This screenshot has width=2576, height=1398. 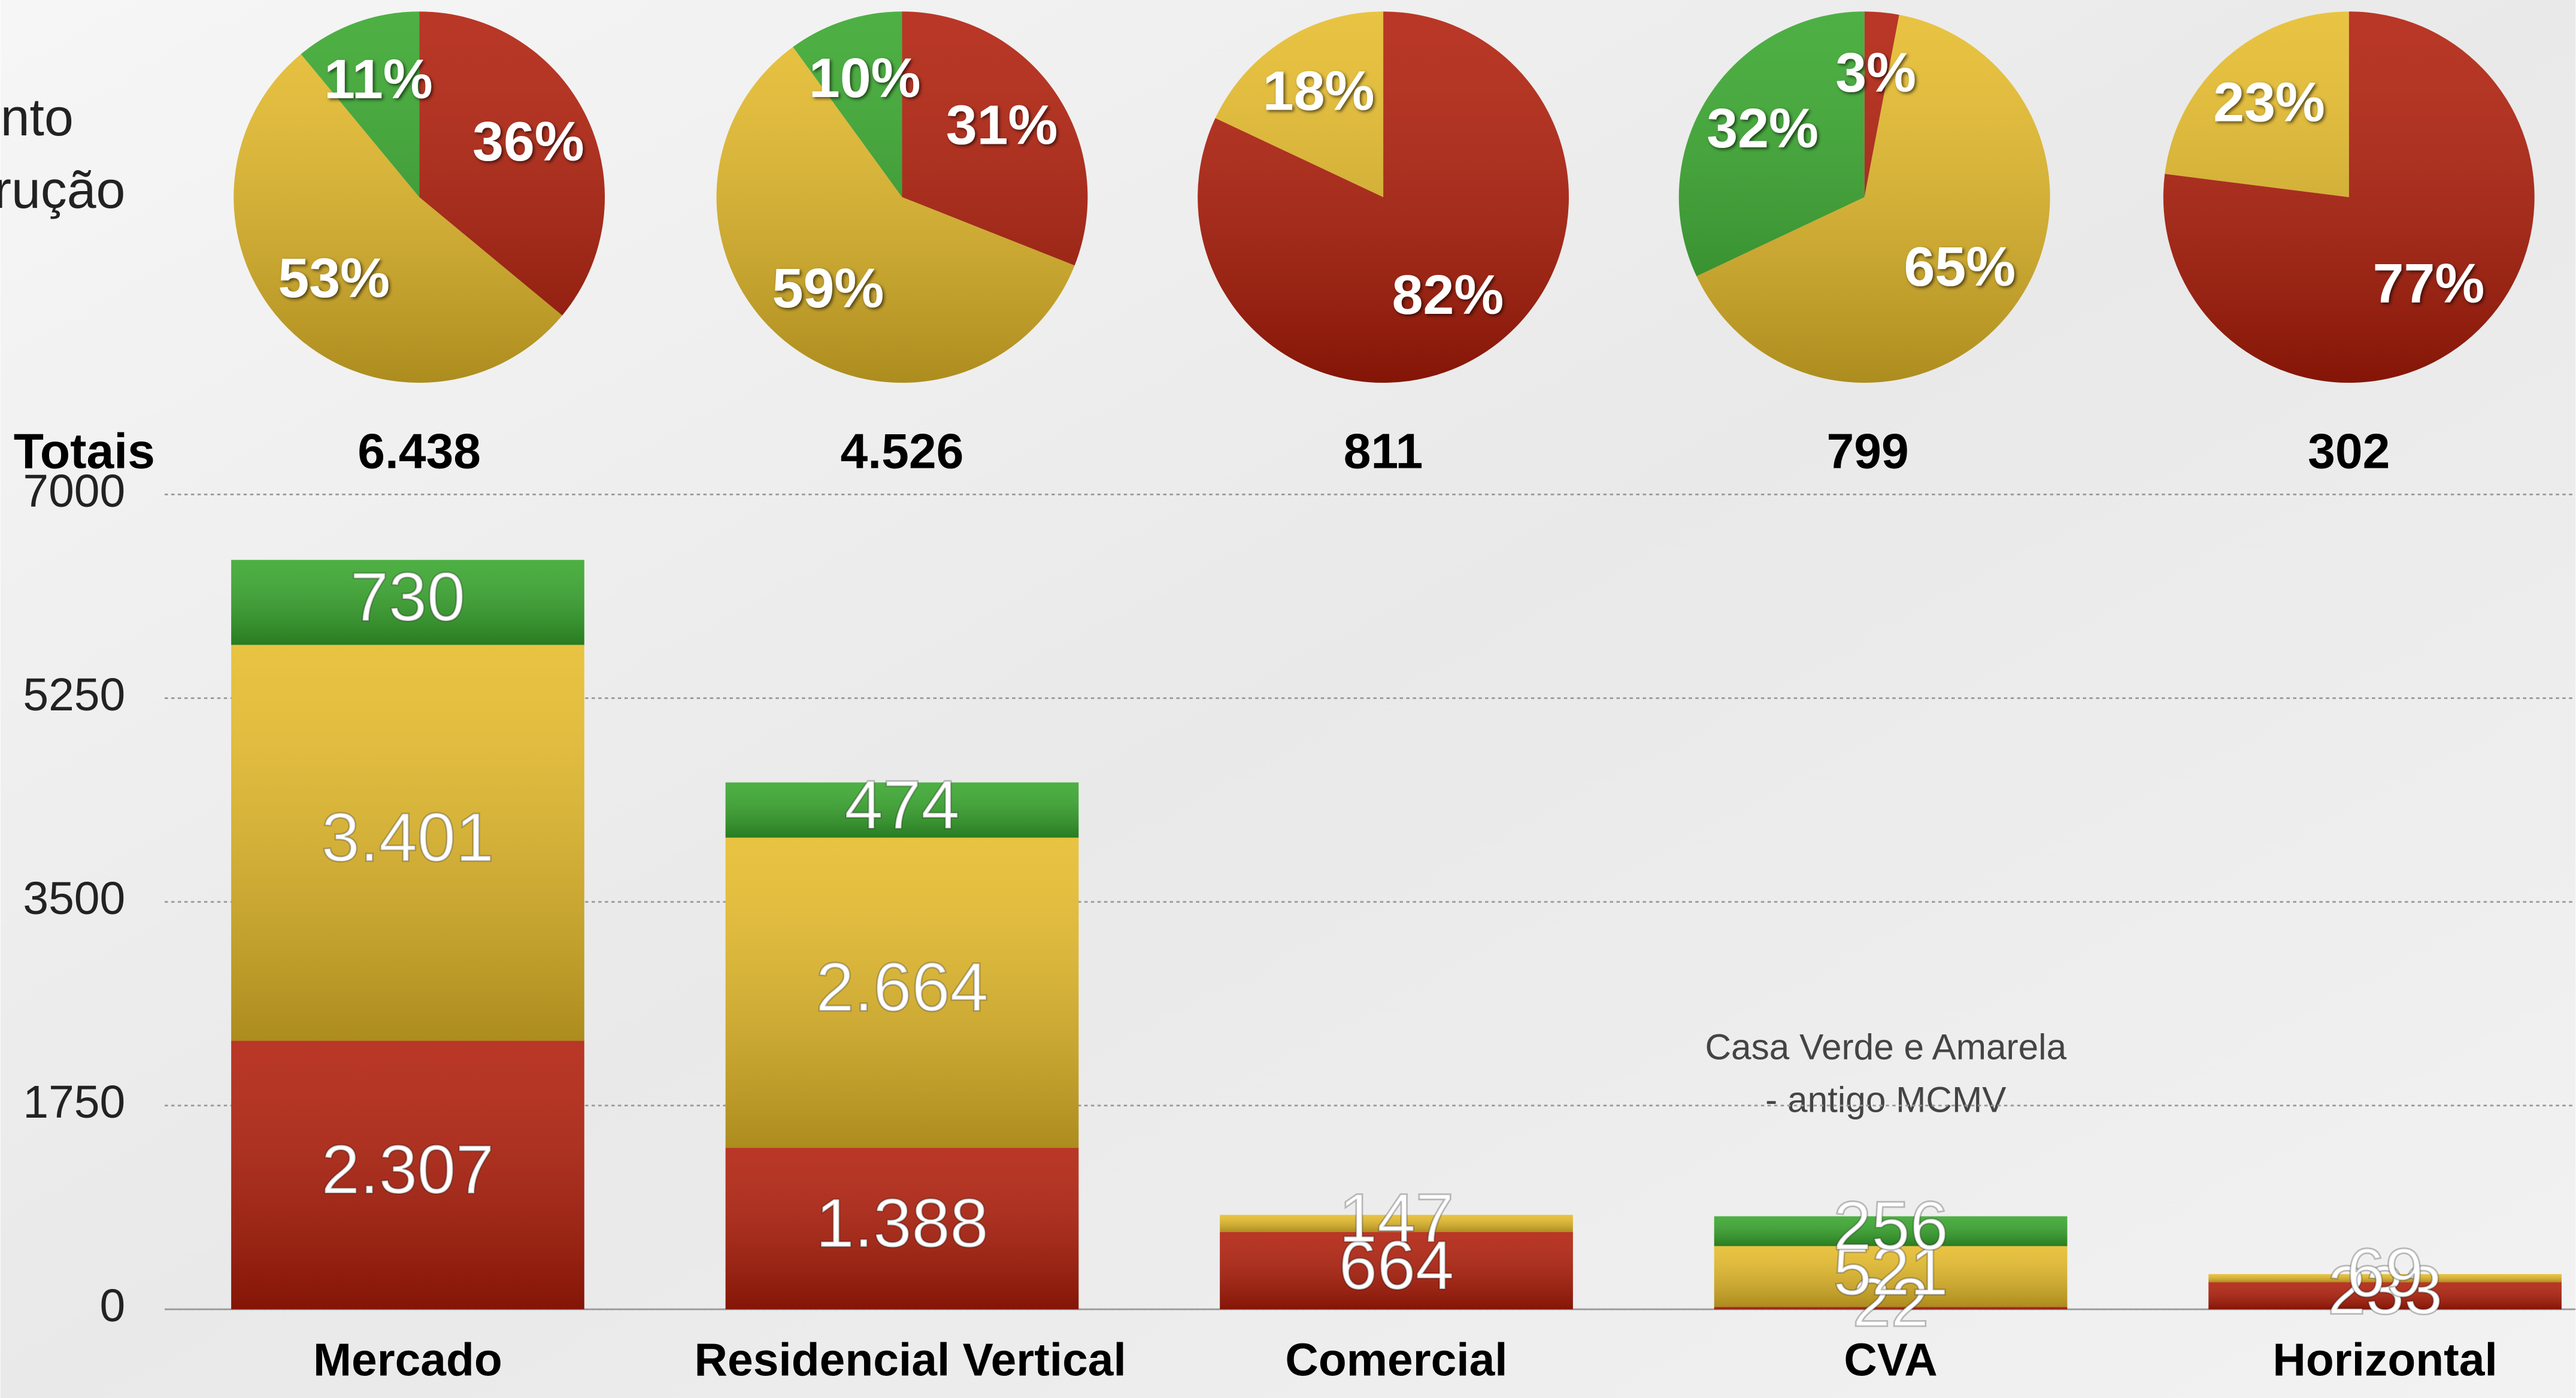 What do you see at coordinates (112, 1306) in the screenshot?
I see `y-tick-label: 0` at bounding box center [112, 1306].